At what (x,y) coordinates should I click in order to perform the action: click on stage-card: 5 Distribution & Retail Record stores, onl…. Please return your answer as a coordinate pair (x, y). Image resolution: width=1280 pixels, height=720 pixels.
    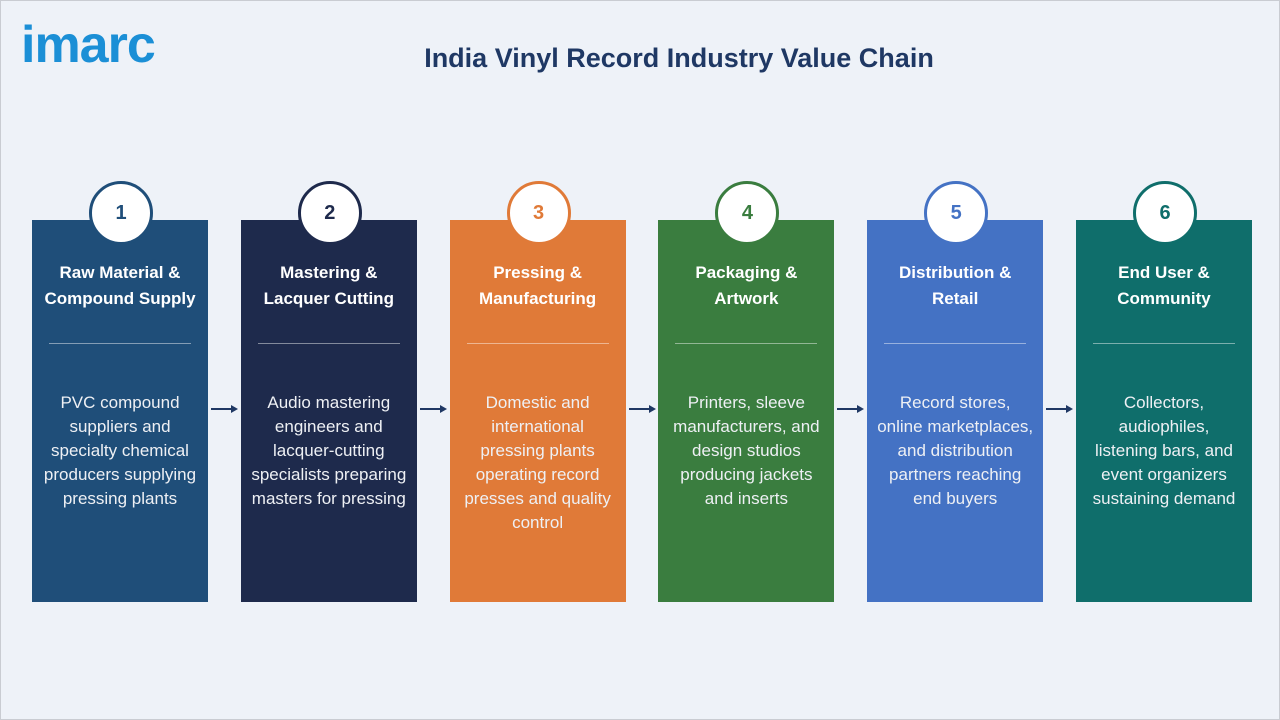
    Looking at the image, I should click on (955, 391).